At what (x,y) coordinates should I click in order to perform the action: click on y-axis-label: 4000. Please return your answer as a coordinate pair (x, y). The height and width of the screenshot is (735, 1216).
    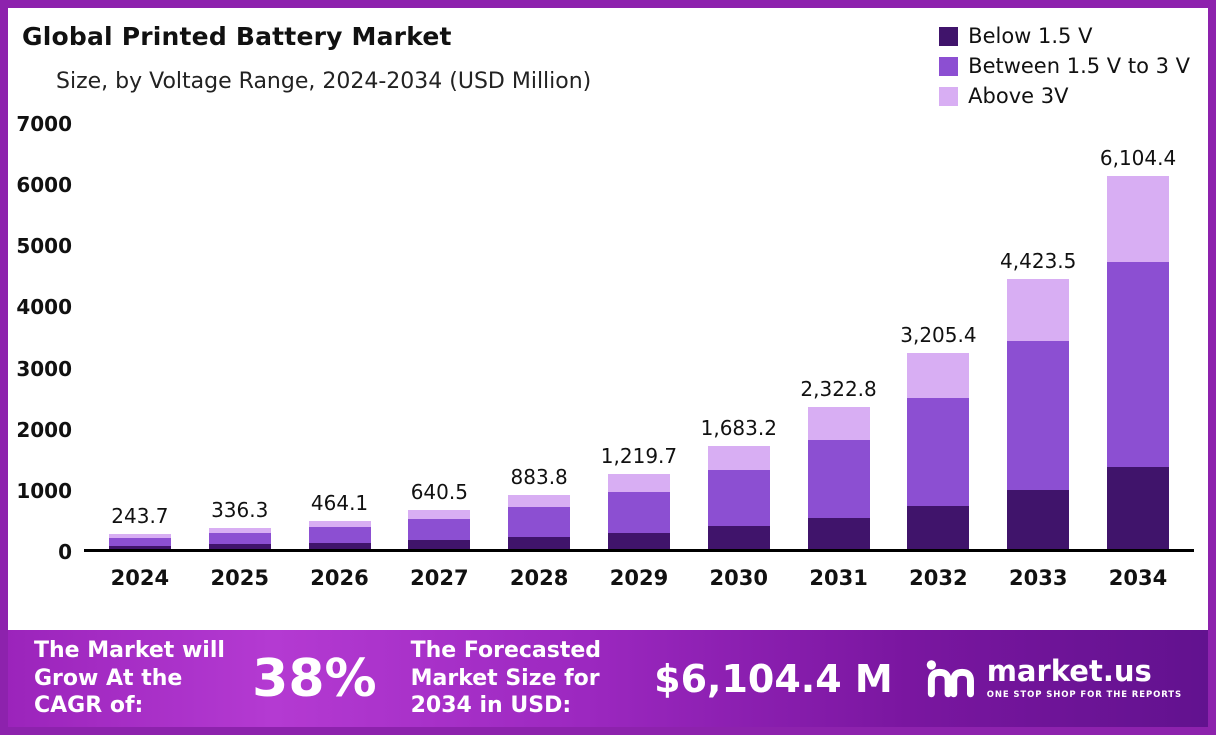
    Looking at the image, I should click on (44, 307).